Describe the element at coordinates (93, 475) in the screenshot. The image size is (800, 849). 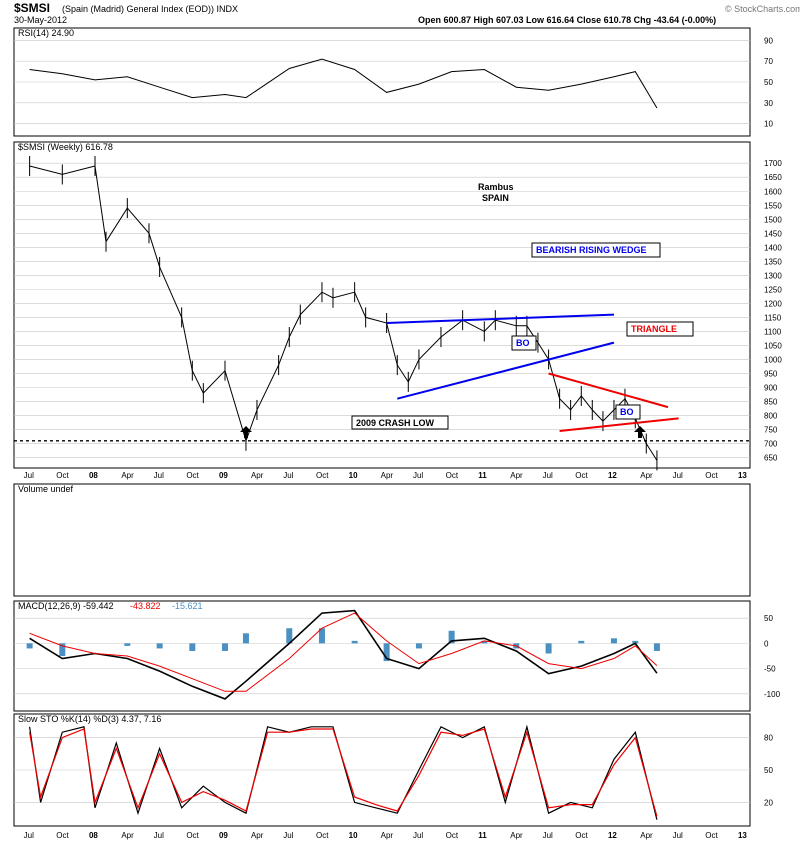
I see `price-x-tick-label: 08` at that location.